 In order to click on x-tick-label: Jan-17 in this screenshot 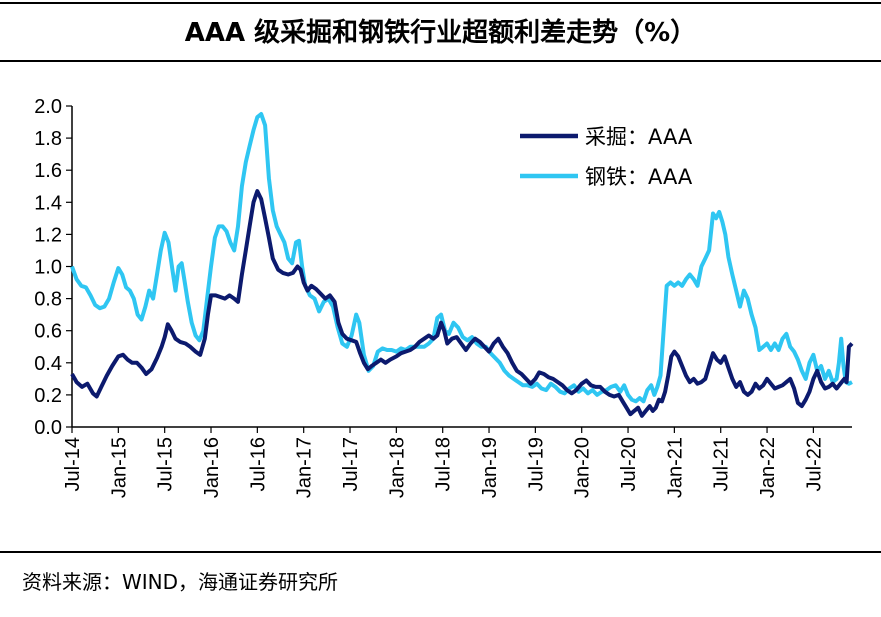, I will do `click(305, 467)`.